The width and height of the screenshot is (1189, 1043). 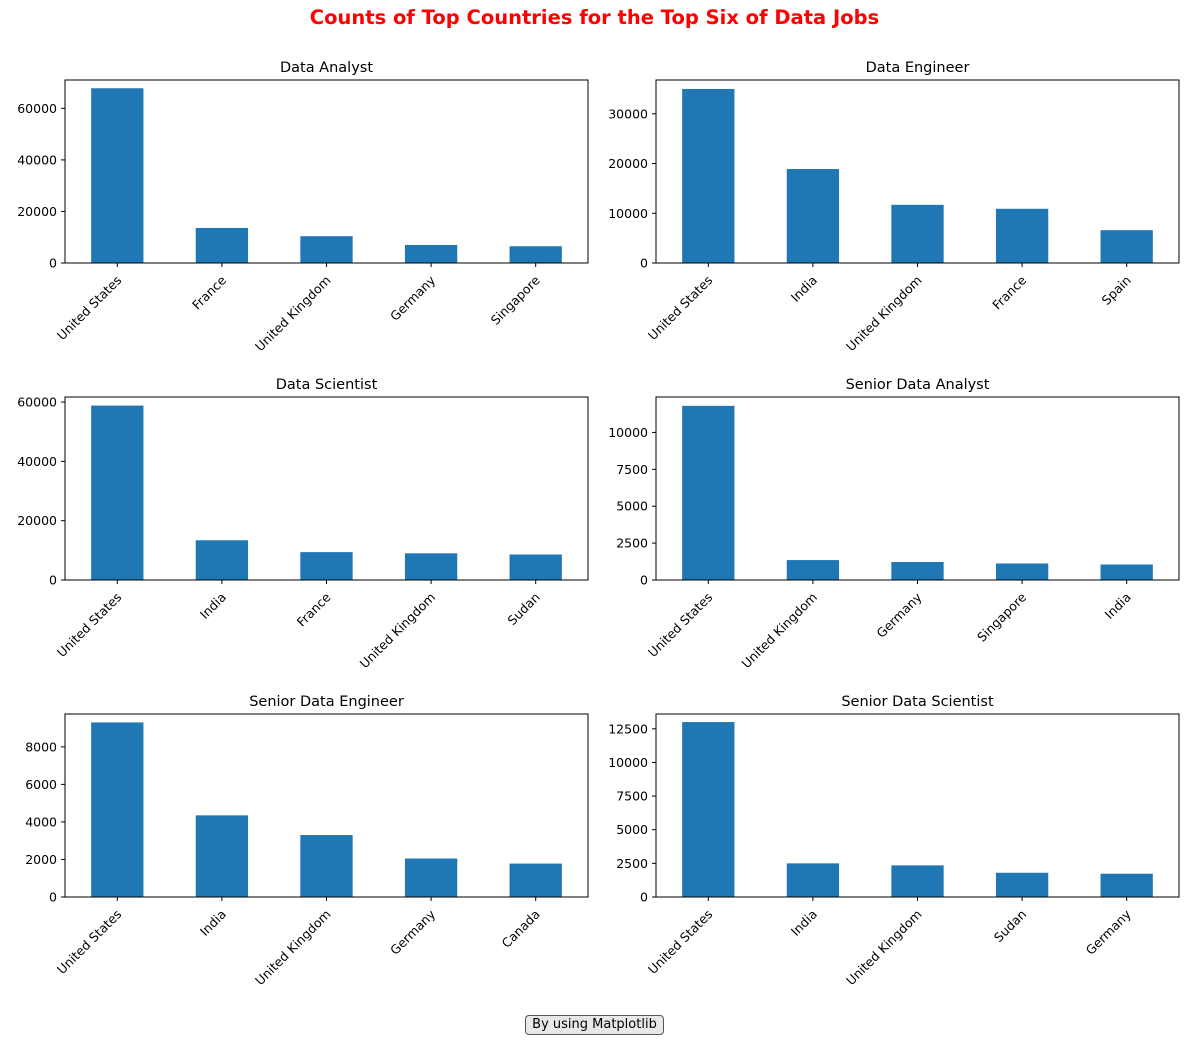 I want to click on y-tick-label: 4000, so click(x=41, y=821).